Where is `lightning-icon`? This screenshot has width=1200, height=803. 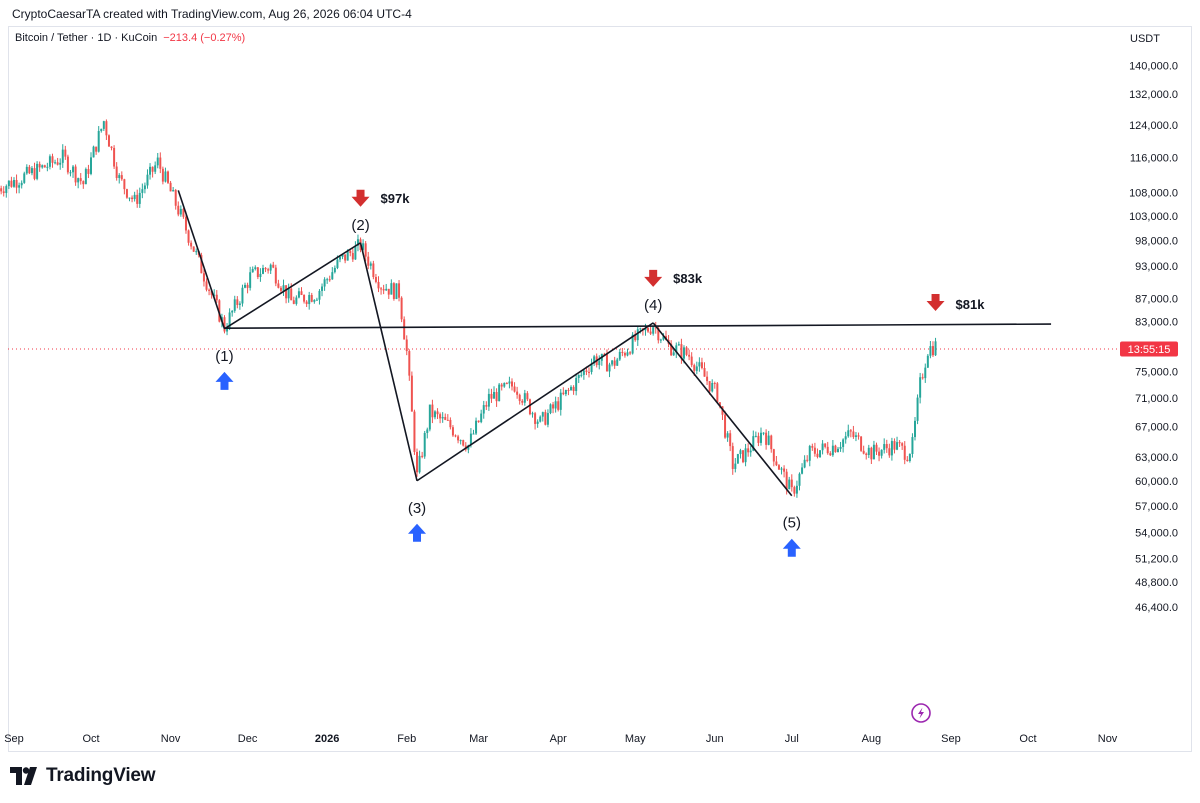
lightning-icon is located at coordinates (921, 713).